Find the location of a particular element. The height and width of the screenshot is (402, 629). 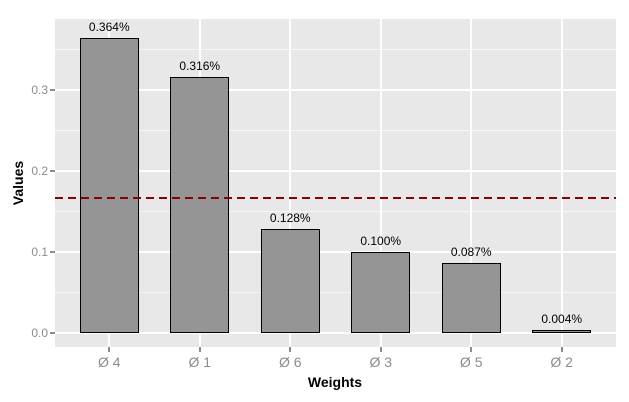

bar-value-label: 0.316% is located at coordinates (200, 66).